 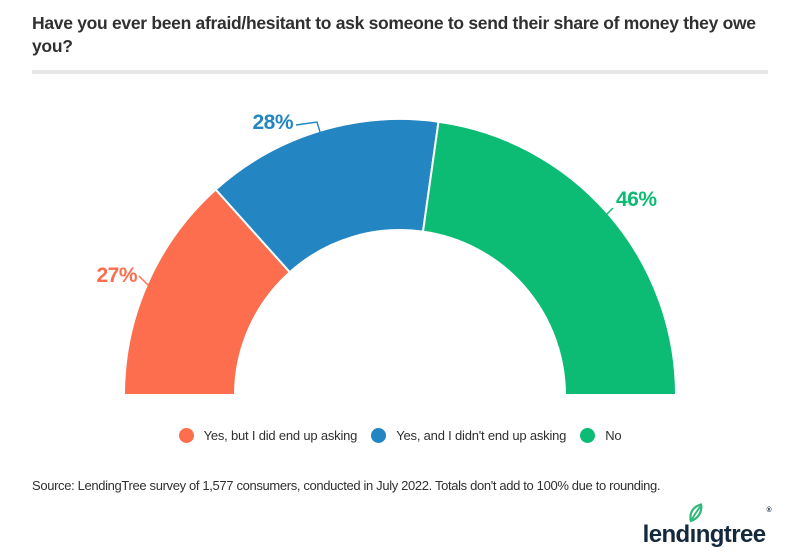 What do you see at coordinates (636, 199) in the screenshot?
I see `segment-value-label: 46%` at bounding box center [636, 199].